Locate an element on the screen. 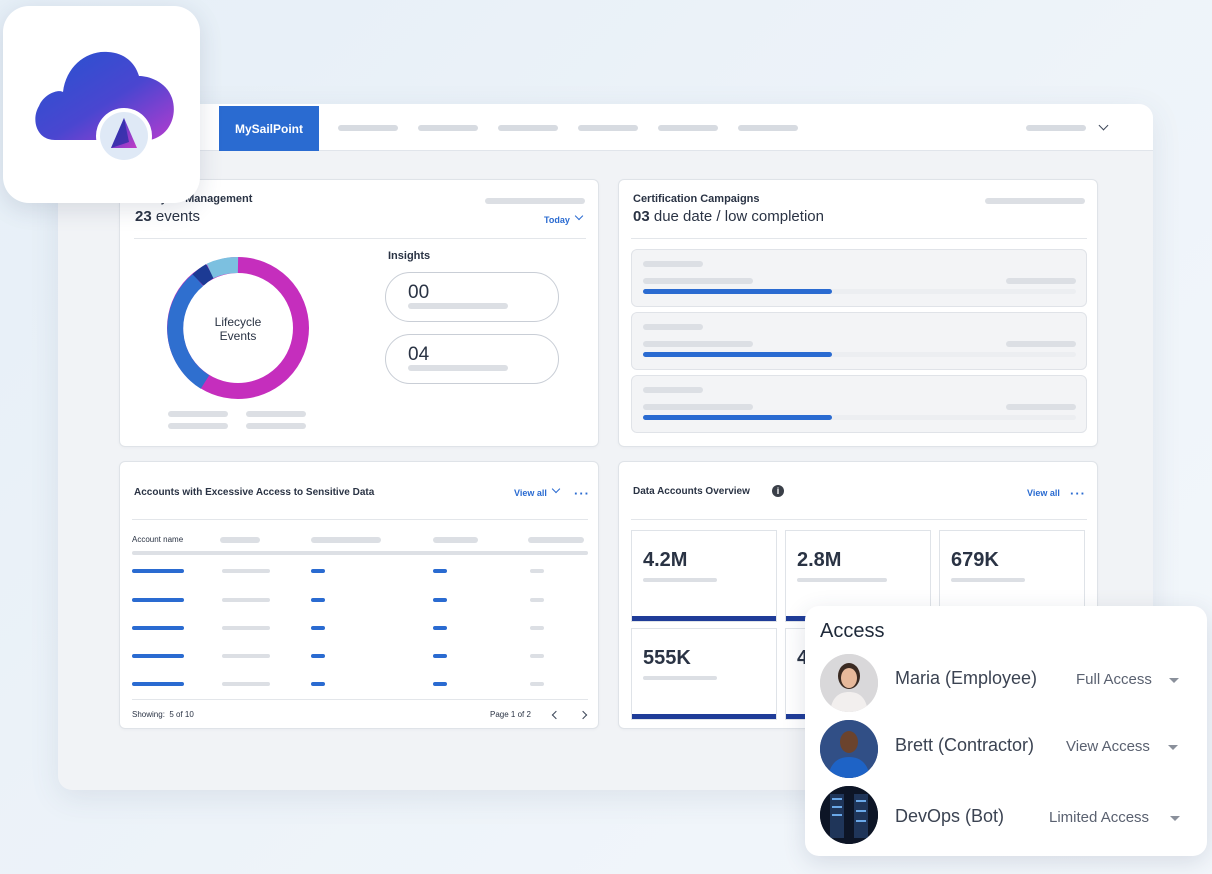  today-filter: Today is located at coordinates (557, 220).